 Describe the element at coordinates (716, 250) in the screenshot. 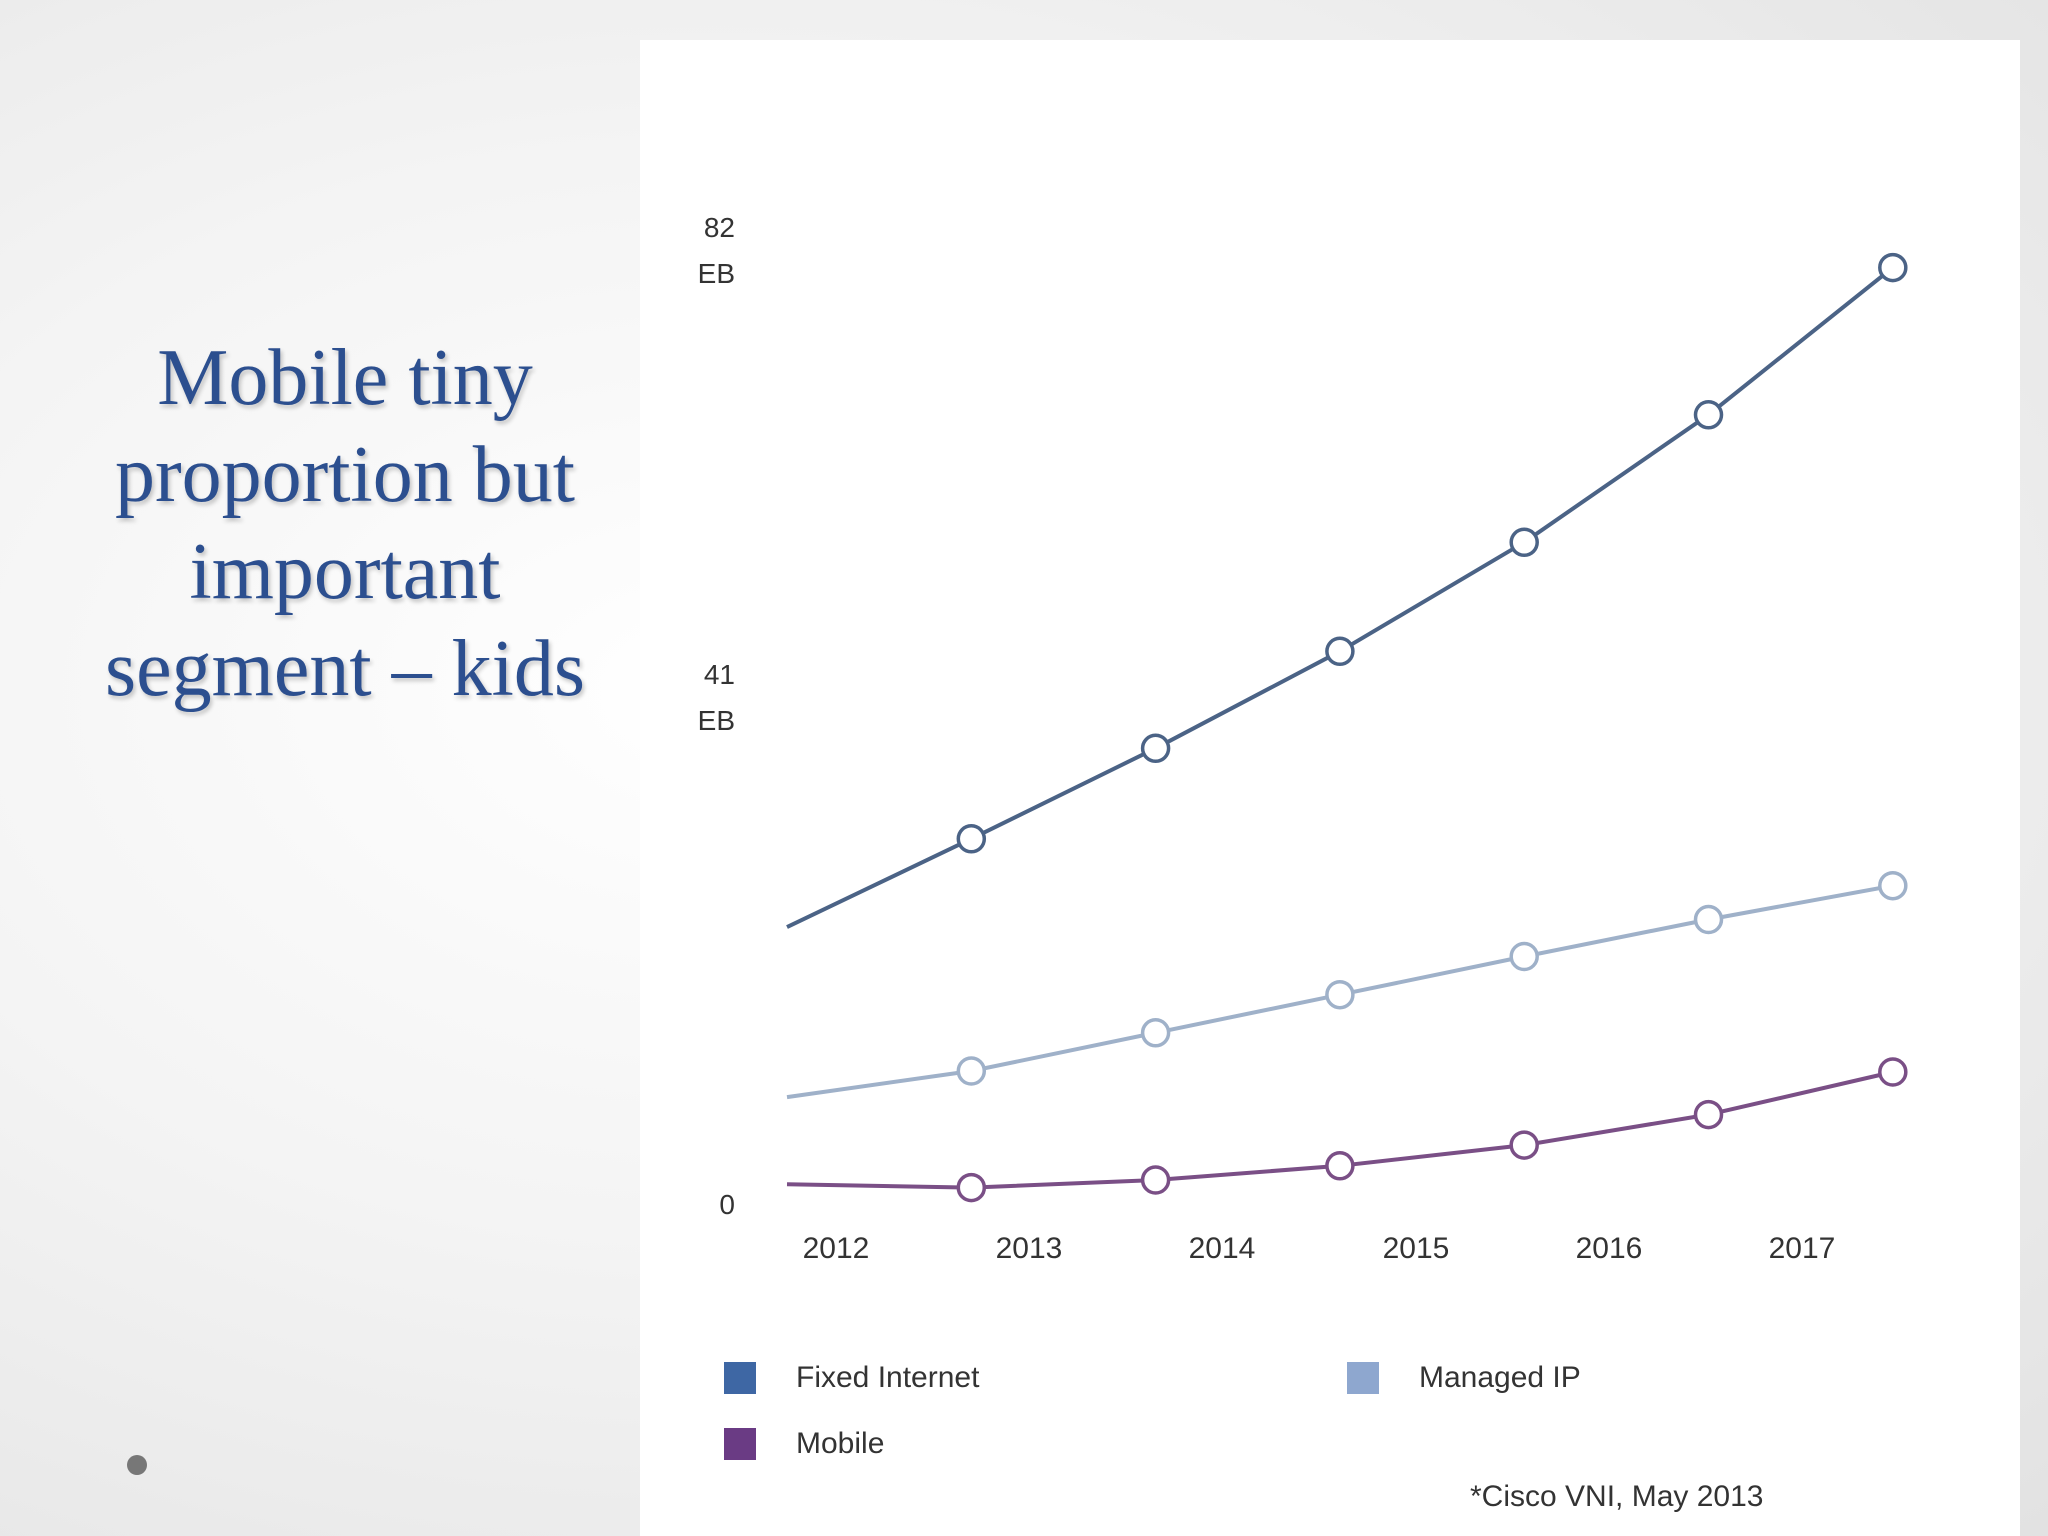

I see `y-tick-label-82: 82 EB` at that location.